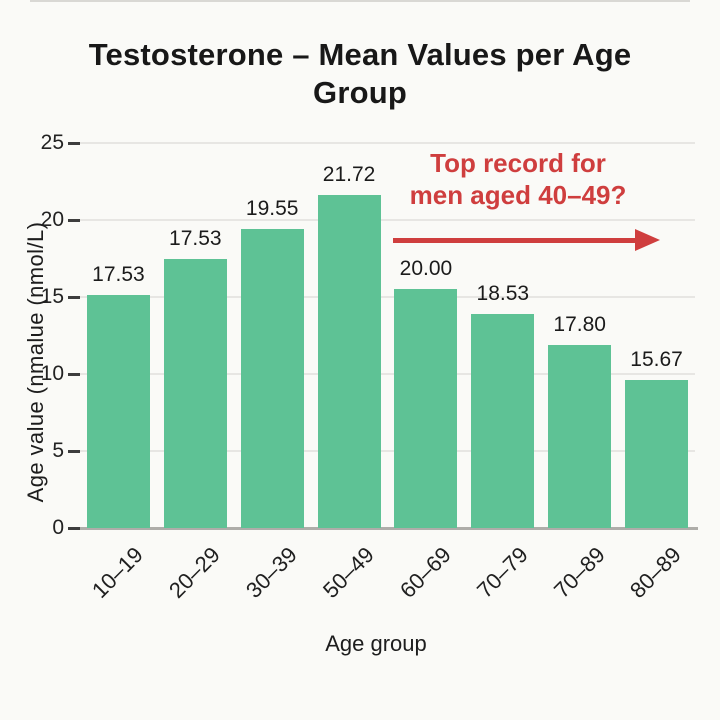 The image size is (720, 720). Describe the element at coordinates (425, 572) in the screenshot. I see `x-tick-label: 60–69` at that location.